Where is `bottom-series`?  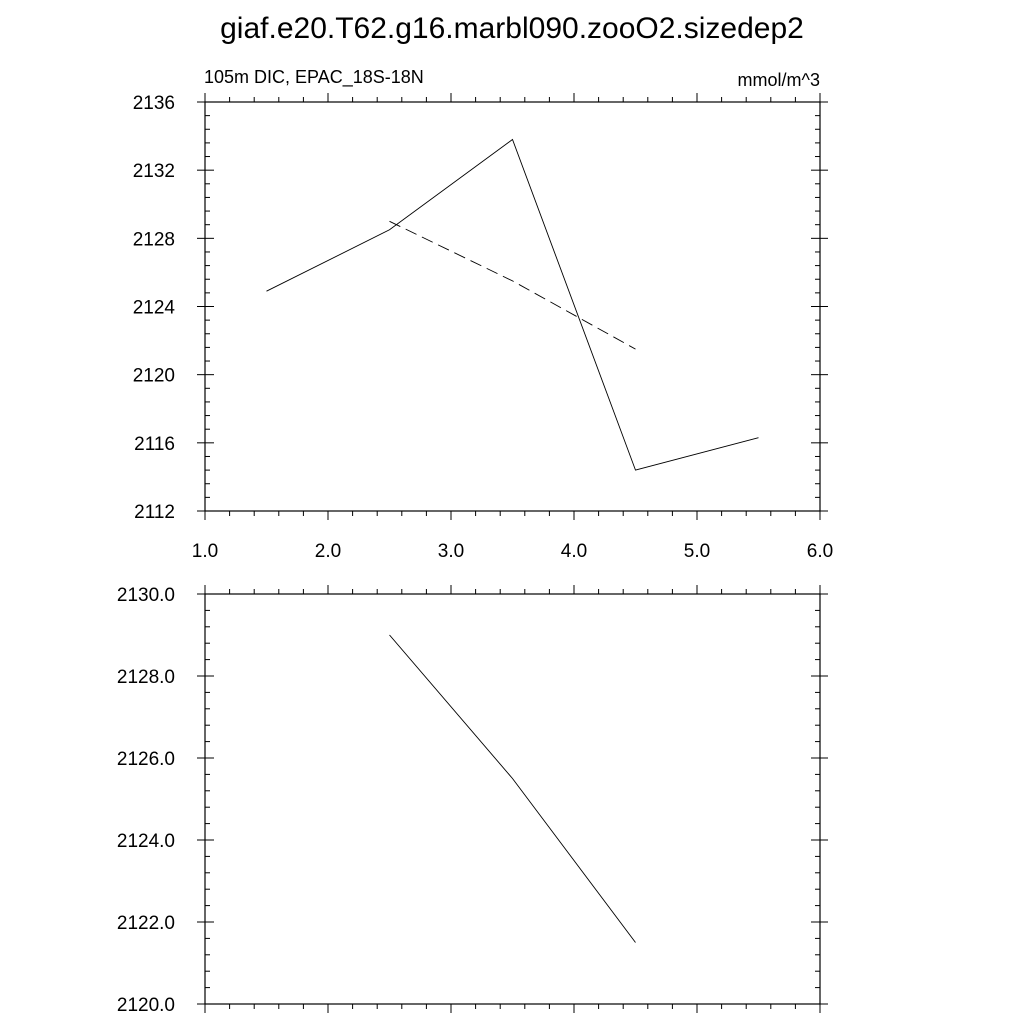 bottom-series is located at coordinates (512, 788).